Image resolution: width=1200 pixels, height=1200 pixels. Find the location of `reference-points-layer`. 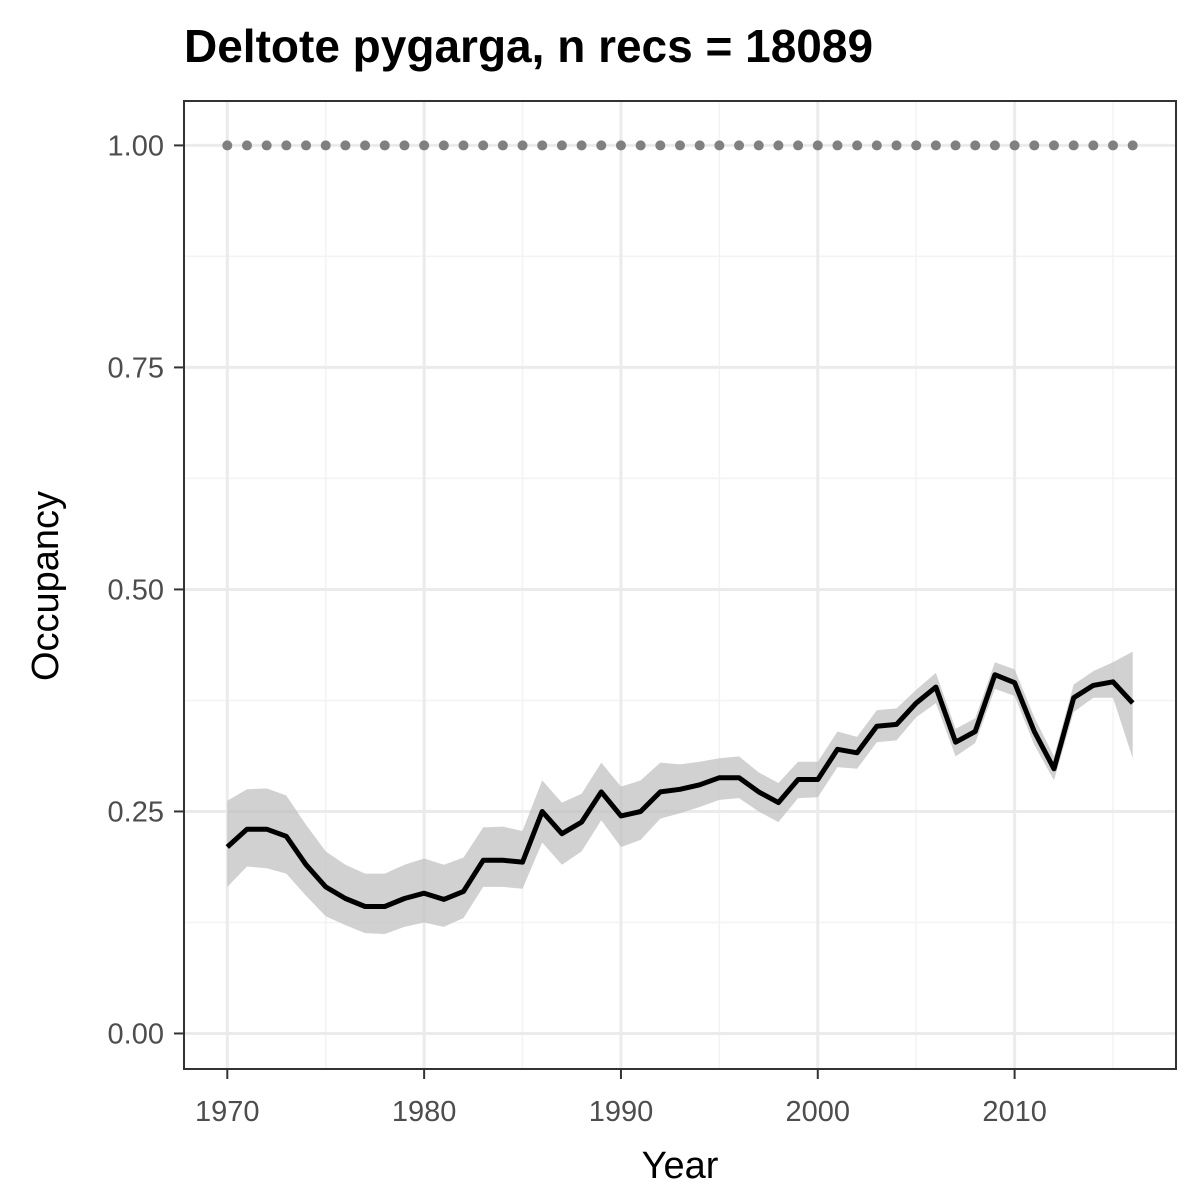

reference-points-layer is located at coordinates (680, 145).